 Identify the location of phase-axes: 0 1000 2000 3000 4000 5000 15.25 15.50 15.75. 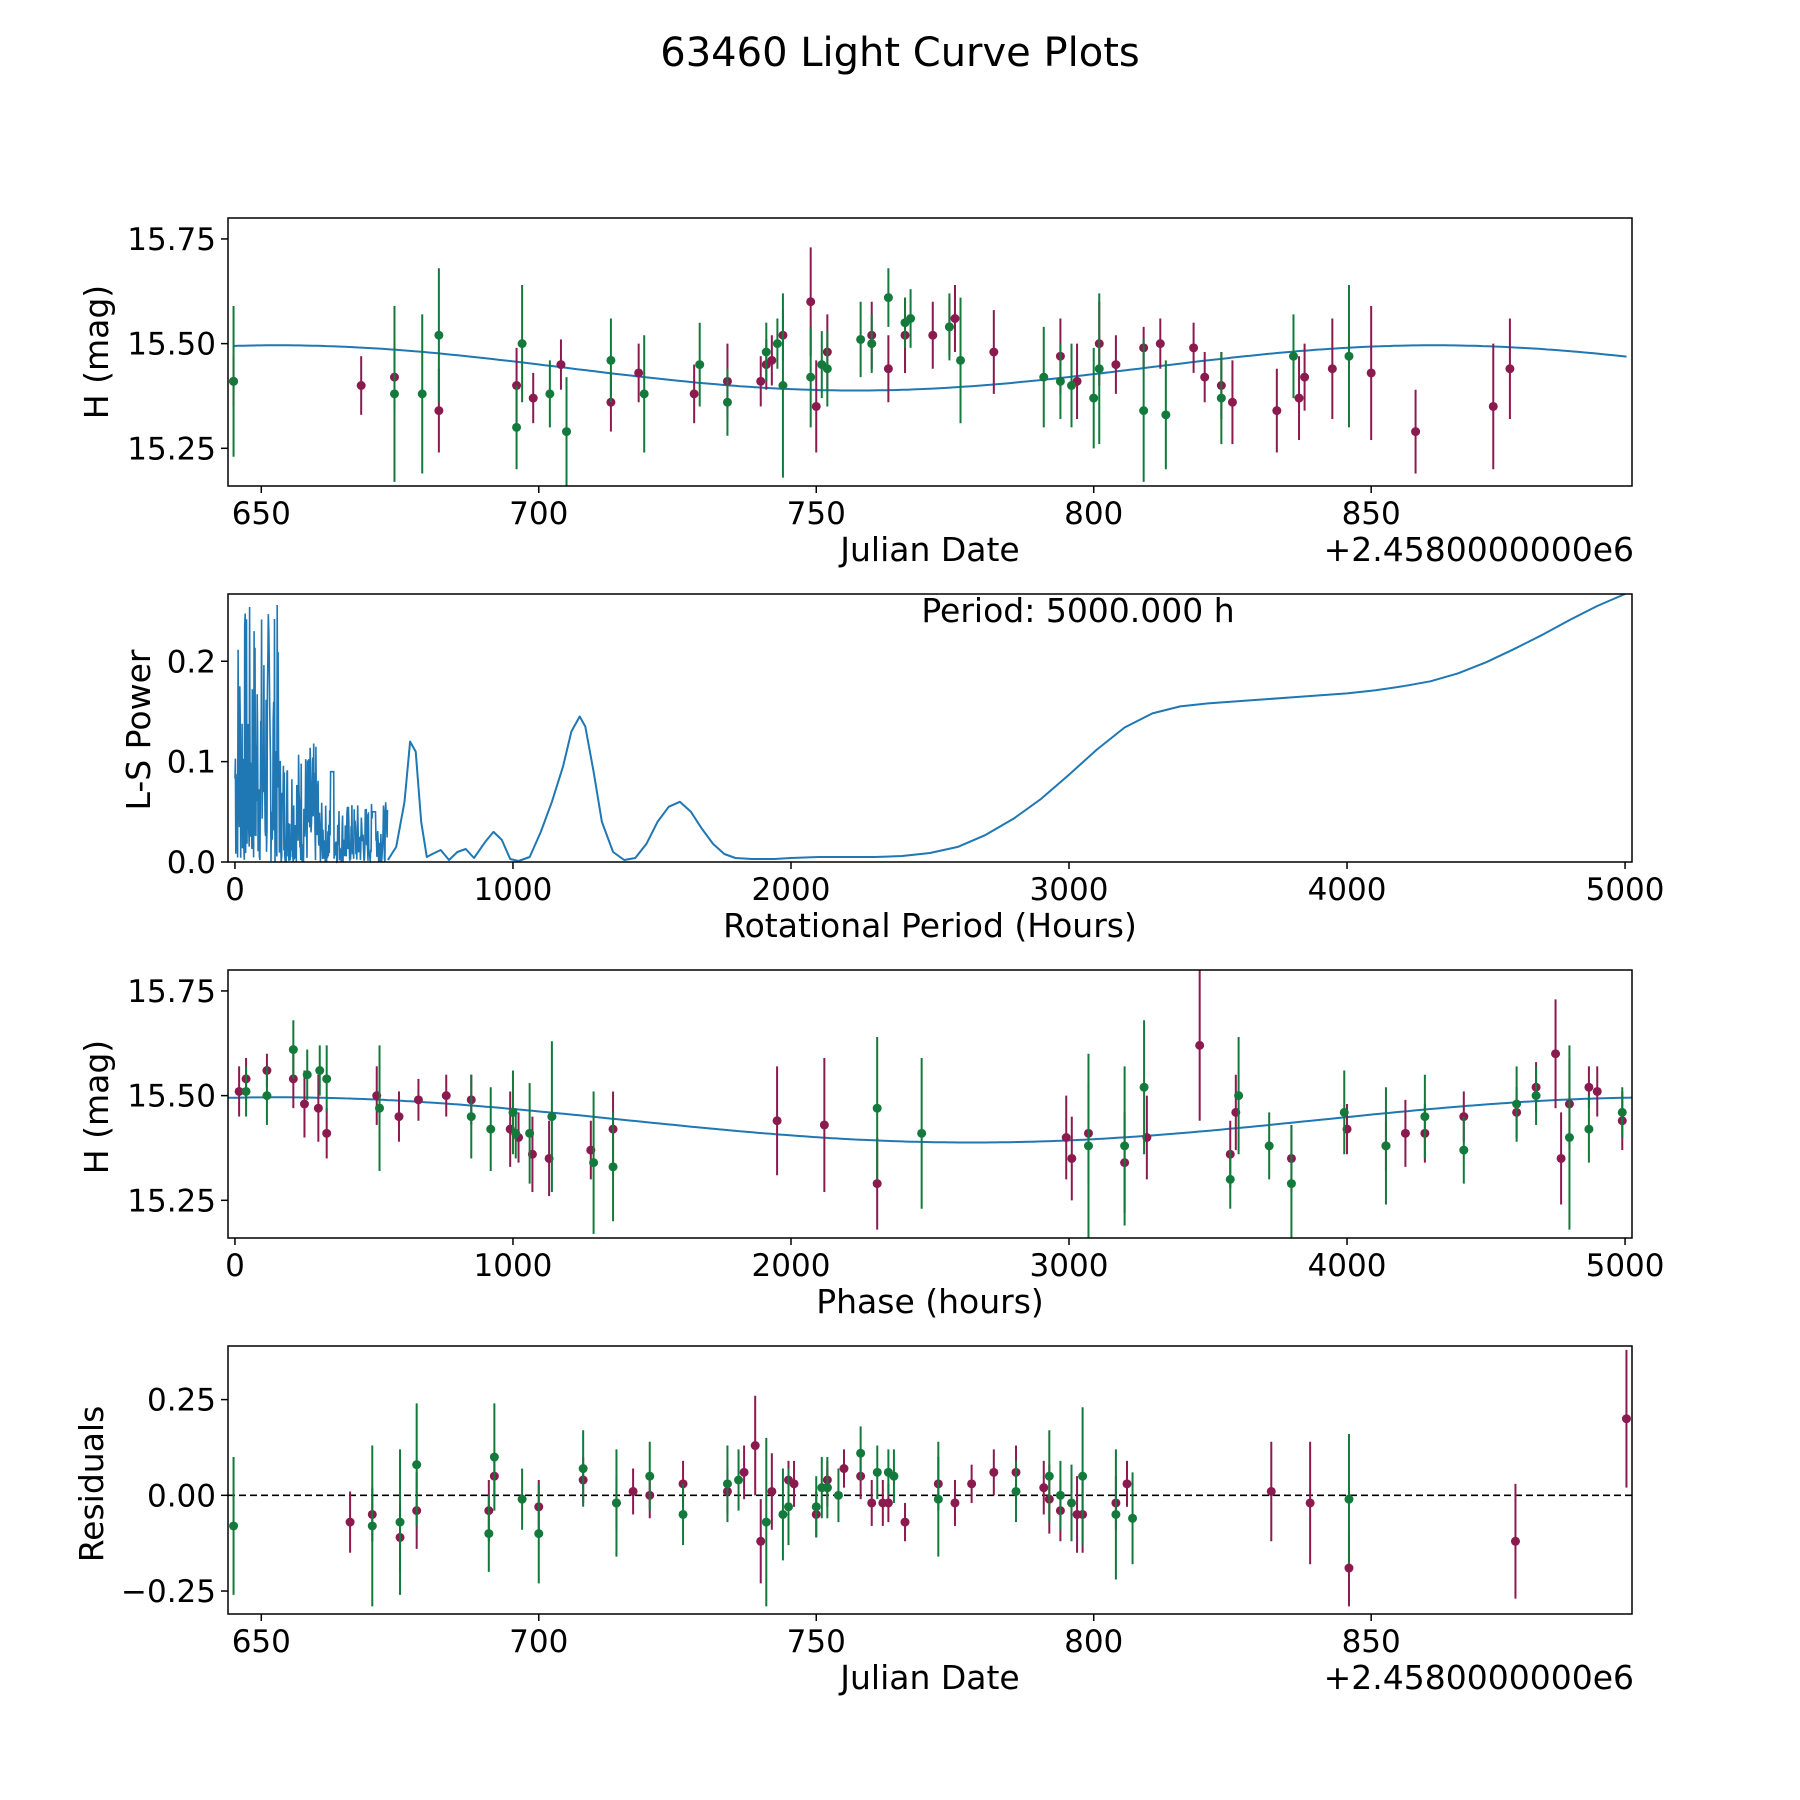
(896, 1126).